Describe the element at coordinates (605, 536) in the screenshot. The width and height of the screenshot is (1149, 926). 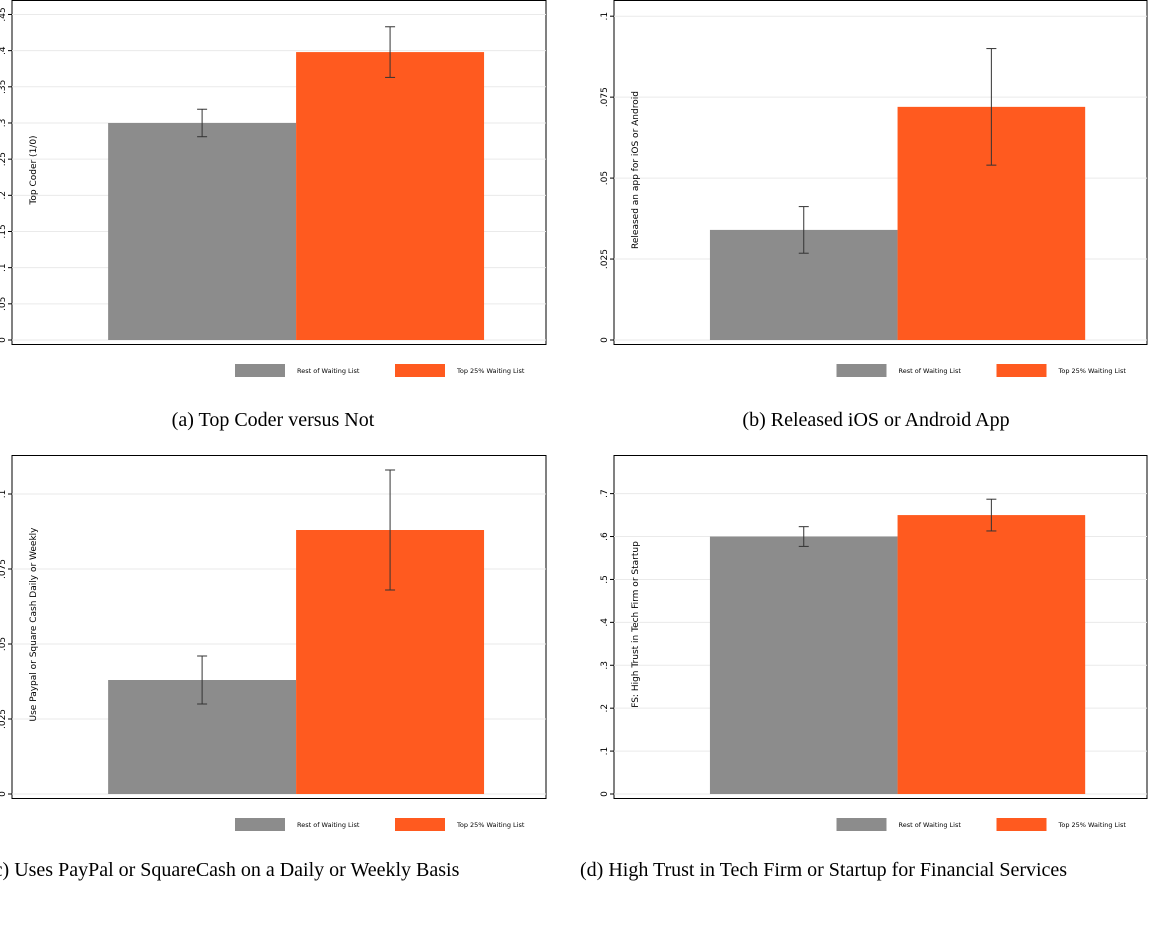
I see `y-tick-label: .6` at that location.